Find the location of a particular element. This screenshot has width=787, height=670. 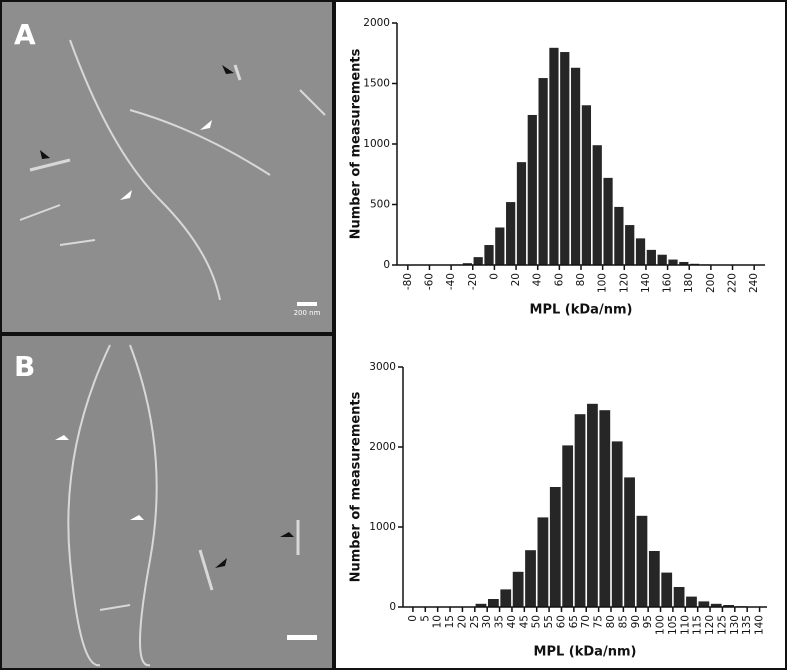

x-tick-label: 115 is located at coordinates (698, 625).